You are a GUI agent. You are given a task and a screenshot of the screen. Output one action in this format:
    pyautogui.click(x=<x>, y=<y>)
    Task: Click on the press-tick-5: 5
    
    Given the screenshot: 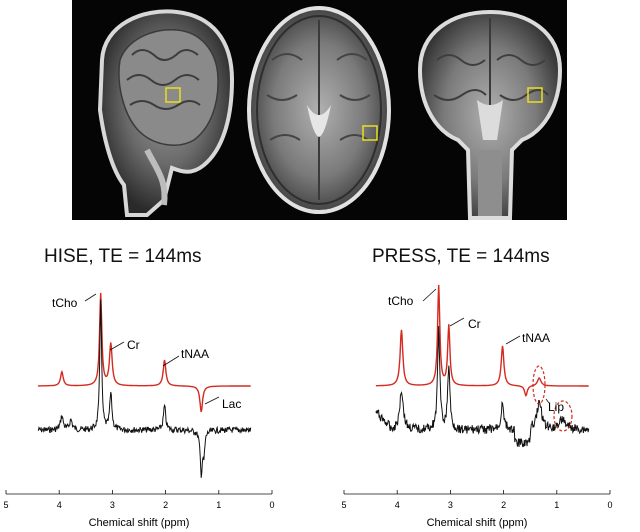 What is the action you would take?
    pyautogui.click(x=343, y=505)
    